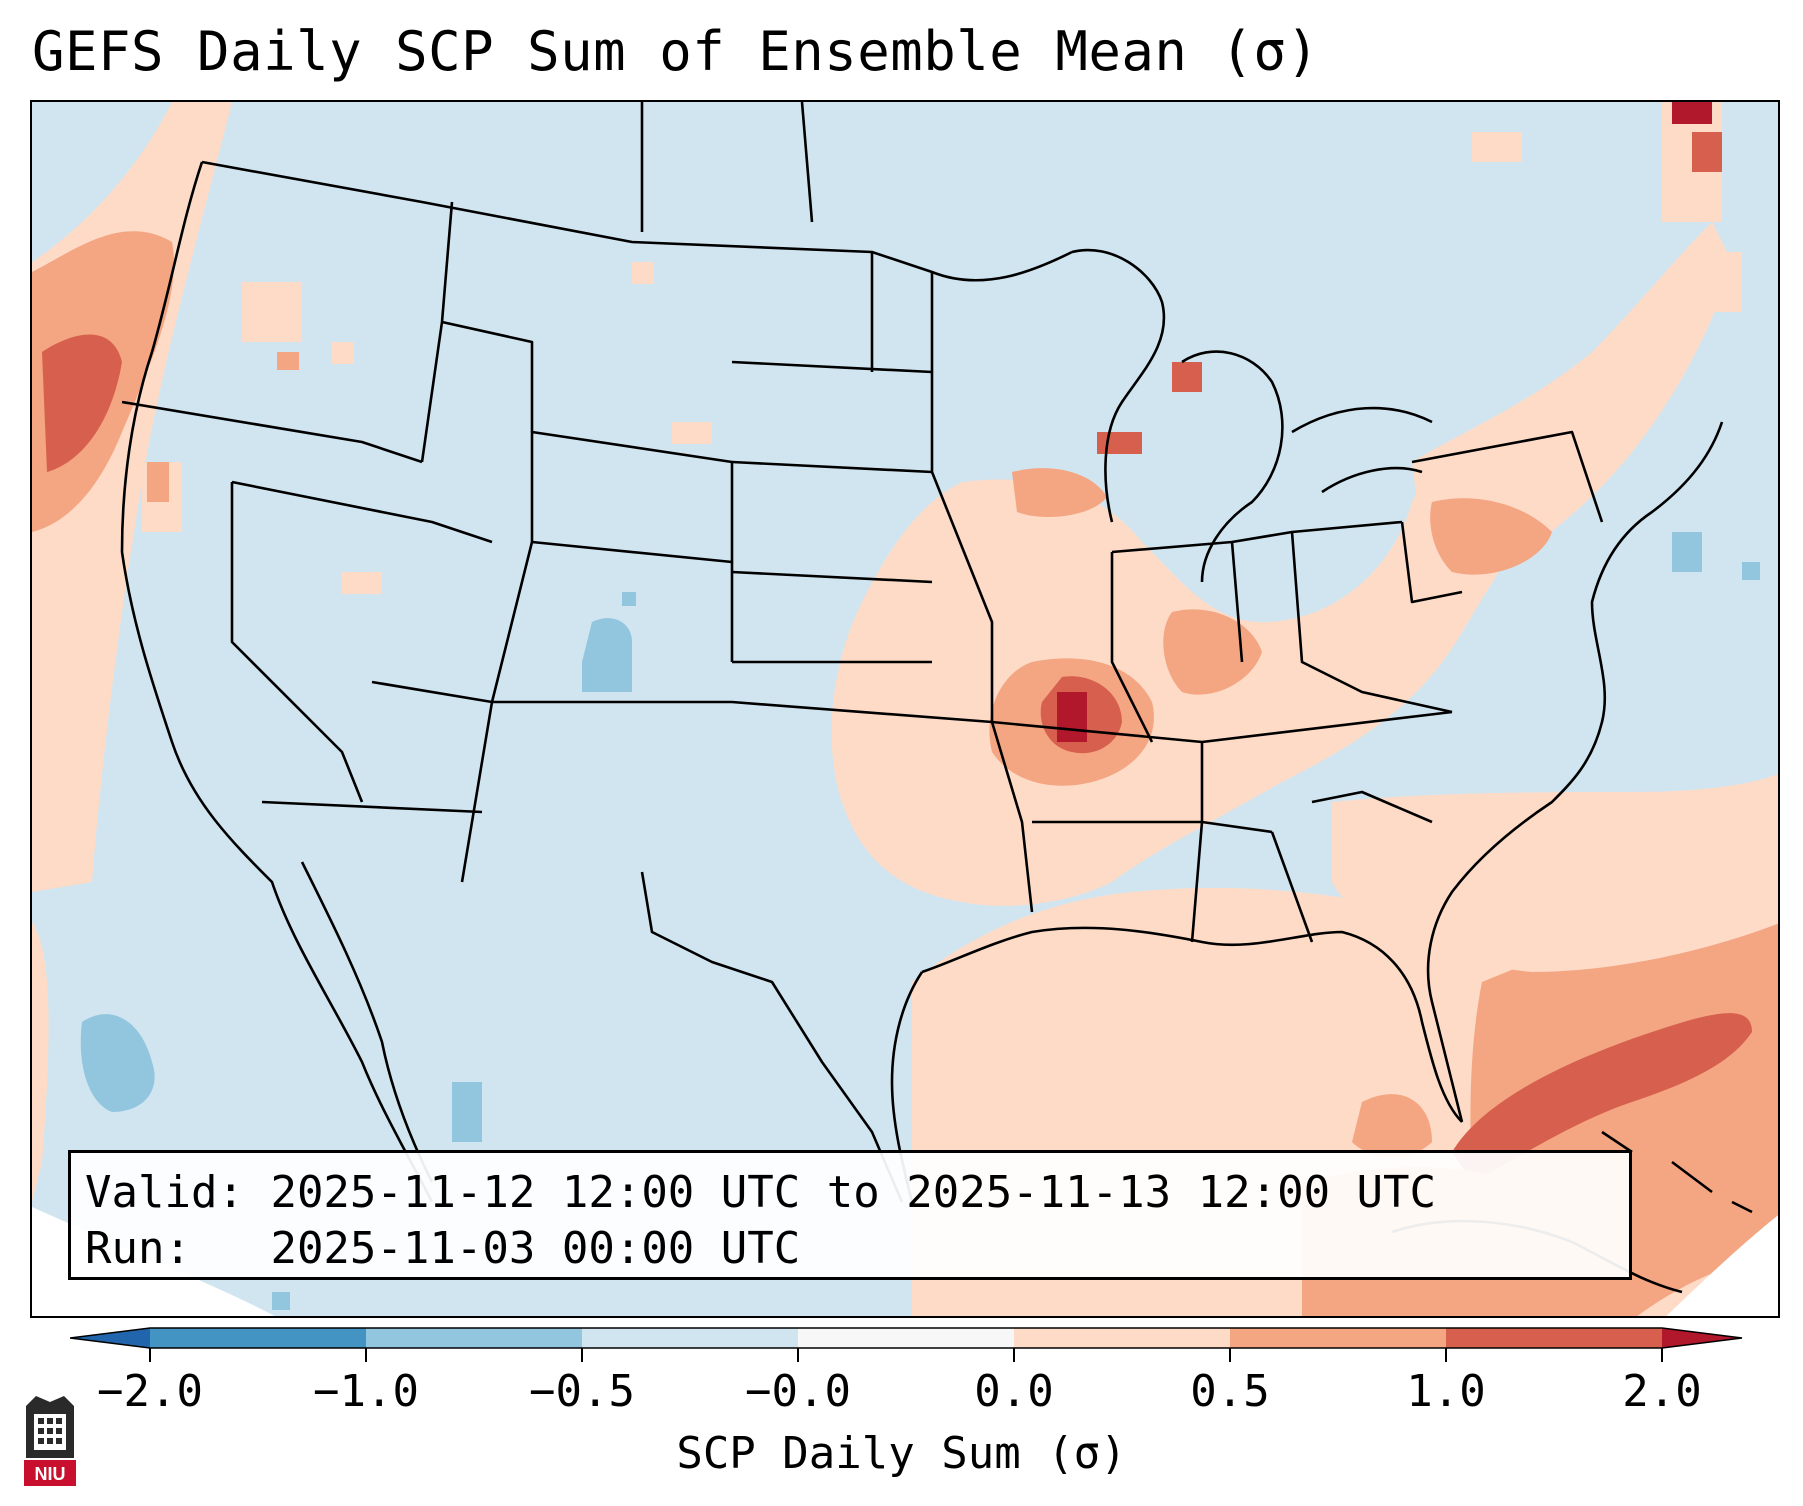  I want to click on valid-label: Valid:, so click(164, 1192).